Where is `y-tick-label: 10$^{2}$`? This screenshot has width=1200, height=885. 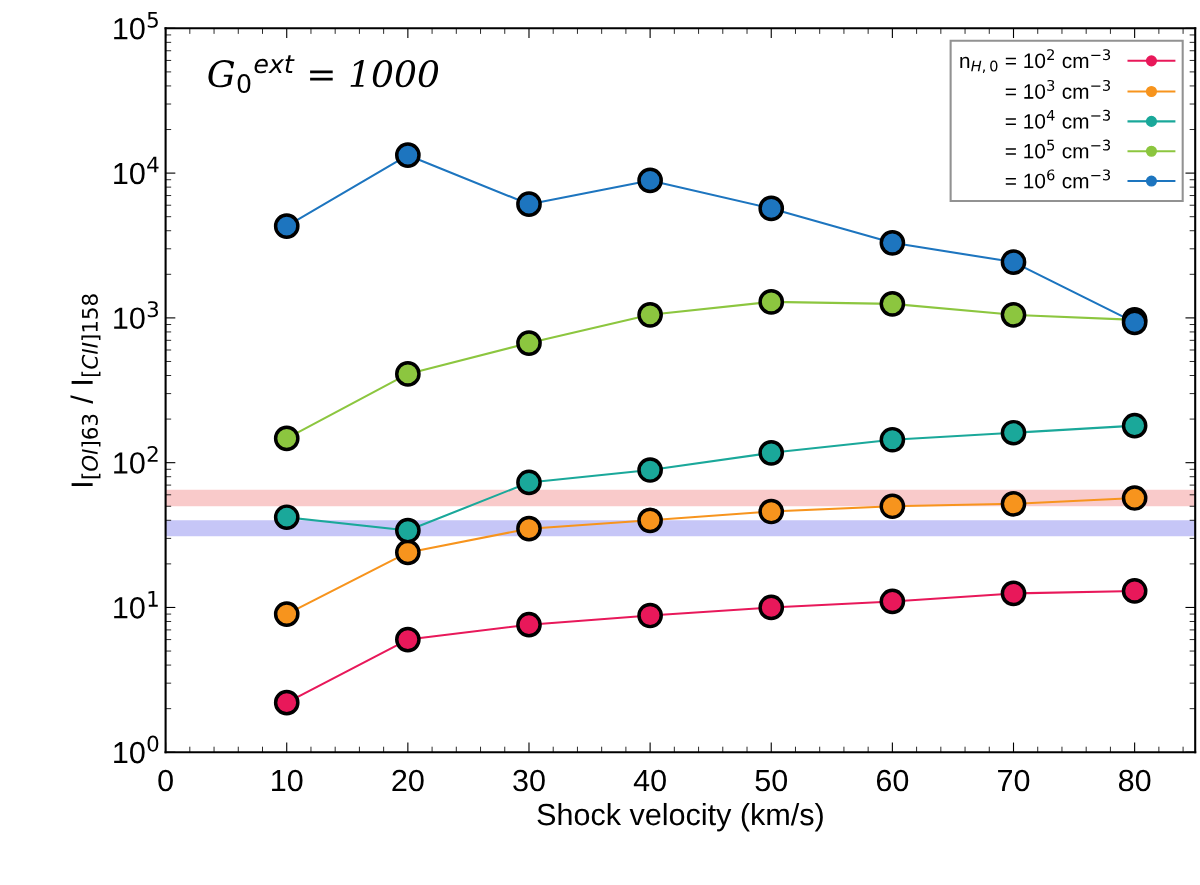
y-tick-label: 10$^{2}$ is located at coordinates (136, 459).